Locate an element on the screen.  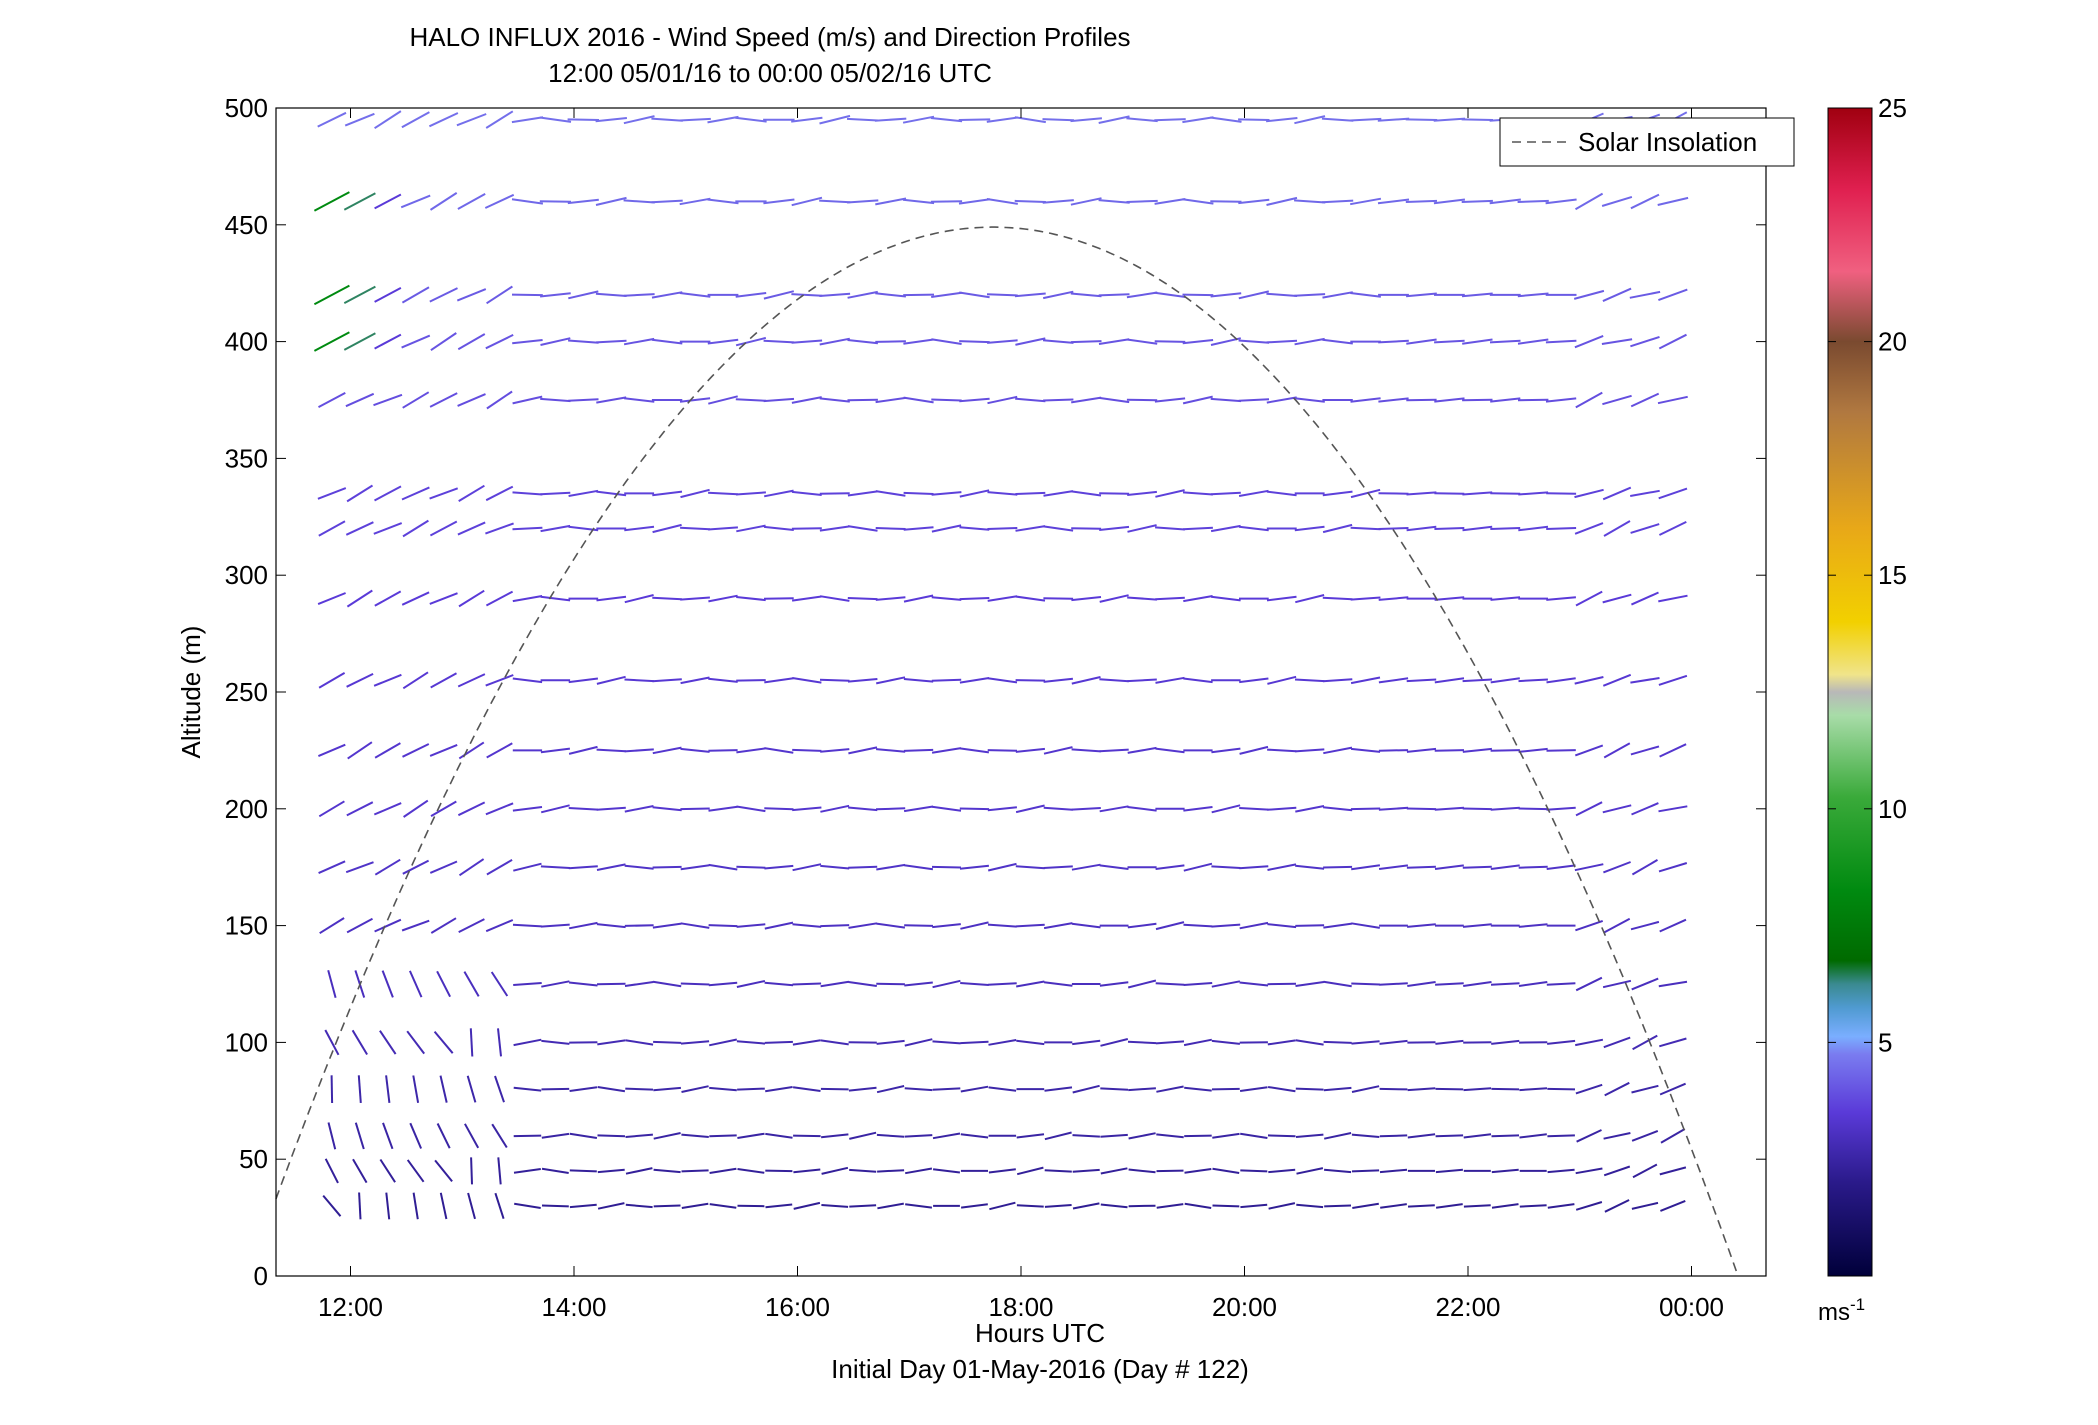
x-tick-label: 16:00 is located at coordinates (797, 1307).